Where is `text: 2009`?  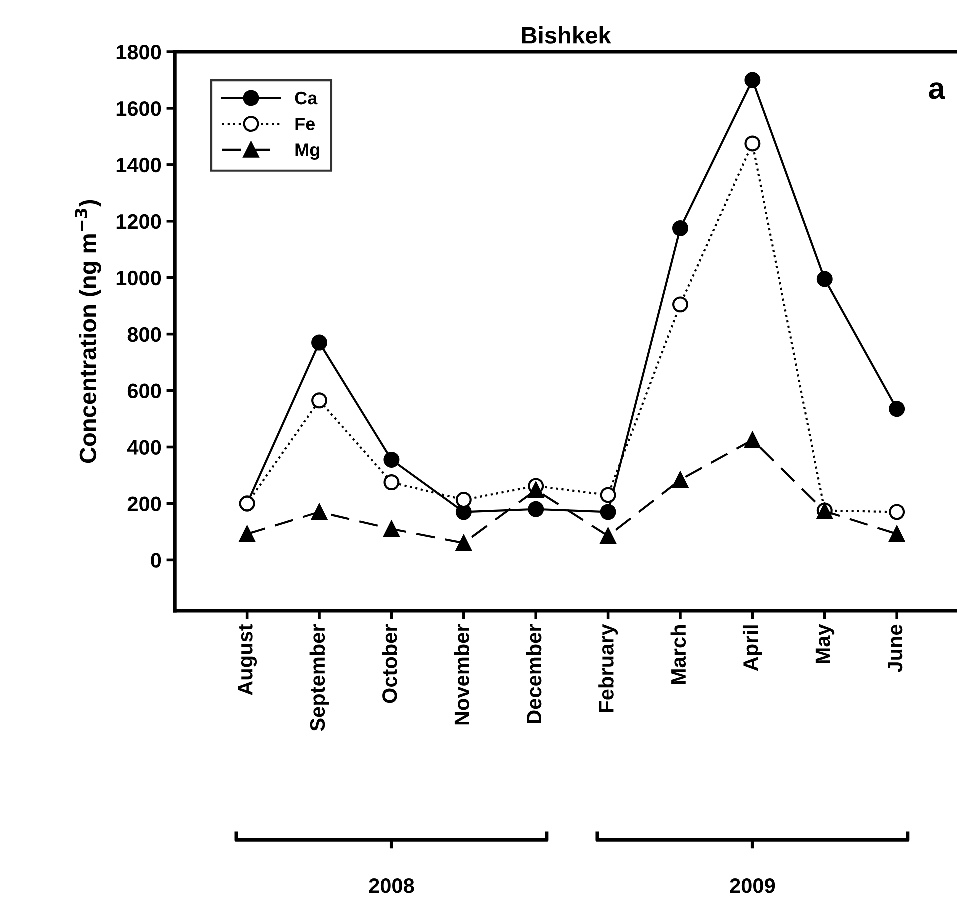 text: 2009 is located at coordinates (753, 886).